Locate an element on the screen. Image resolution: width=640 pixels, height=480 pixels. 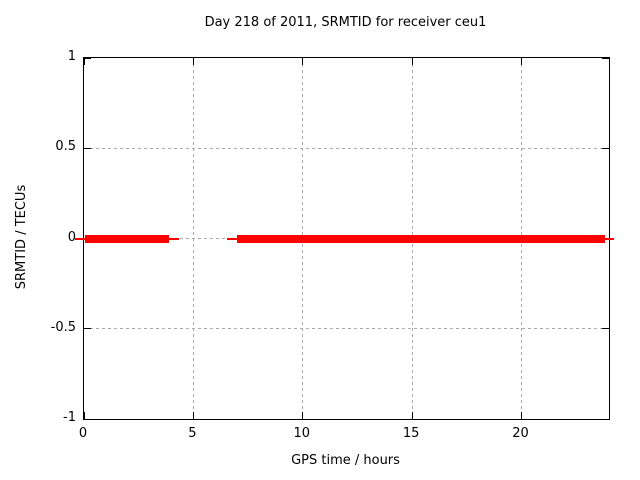
y-tick-label: 1 is located at coordinates (71, 56).